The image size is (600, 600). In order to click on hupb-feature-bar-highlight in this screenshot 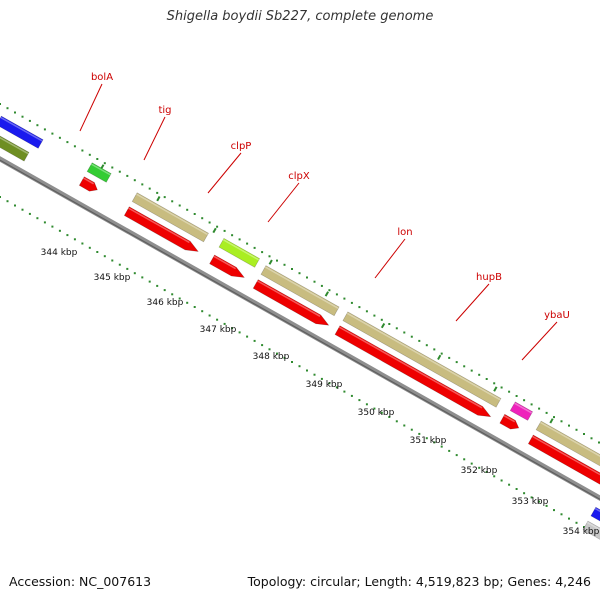, I will do `click(523, 408)`.